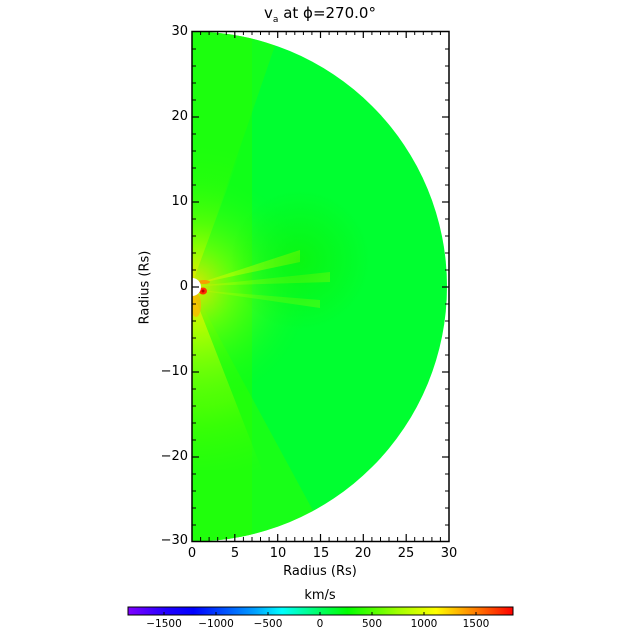 The image size is (640, 640). I want to click on x-tick-label: 10, so click(278, 553).